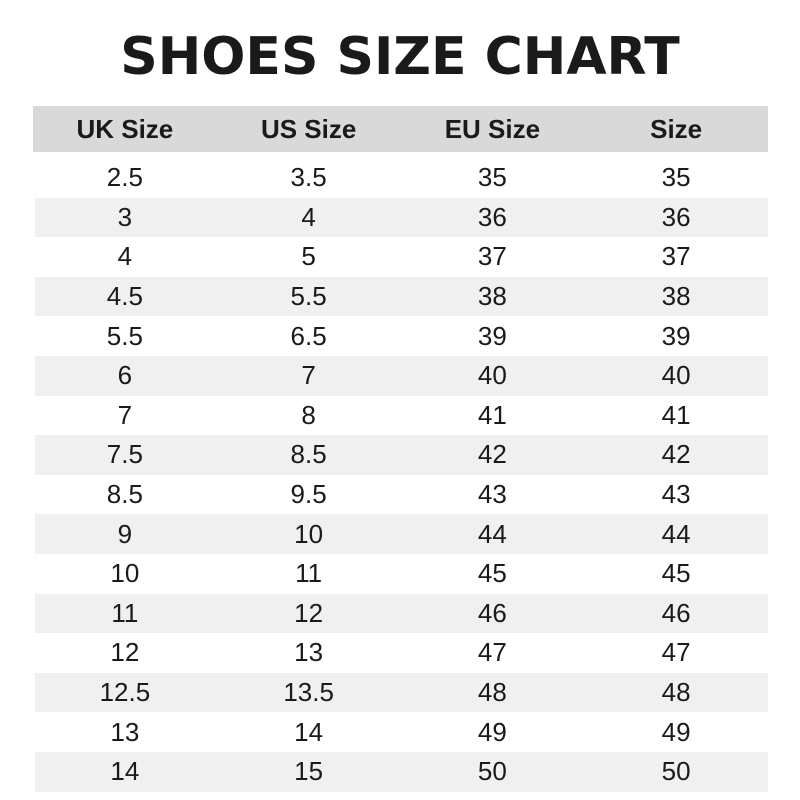 This screenshot has height=800, width=800. What do you see at coordinates (308, 692) in the screenshot?
I see `cell-us-size: 13.5` at bounding box center [308, 692].